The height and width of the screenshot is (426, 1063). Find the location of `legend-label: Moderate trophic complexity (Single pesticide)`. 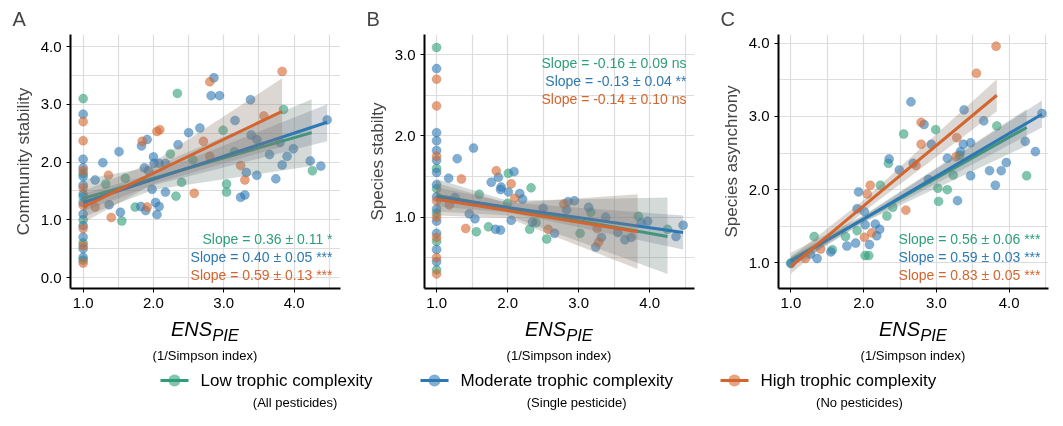

legend-label: Moderate trophic complexity (Single pesticide) is located at coordinates (567, 390).